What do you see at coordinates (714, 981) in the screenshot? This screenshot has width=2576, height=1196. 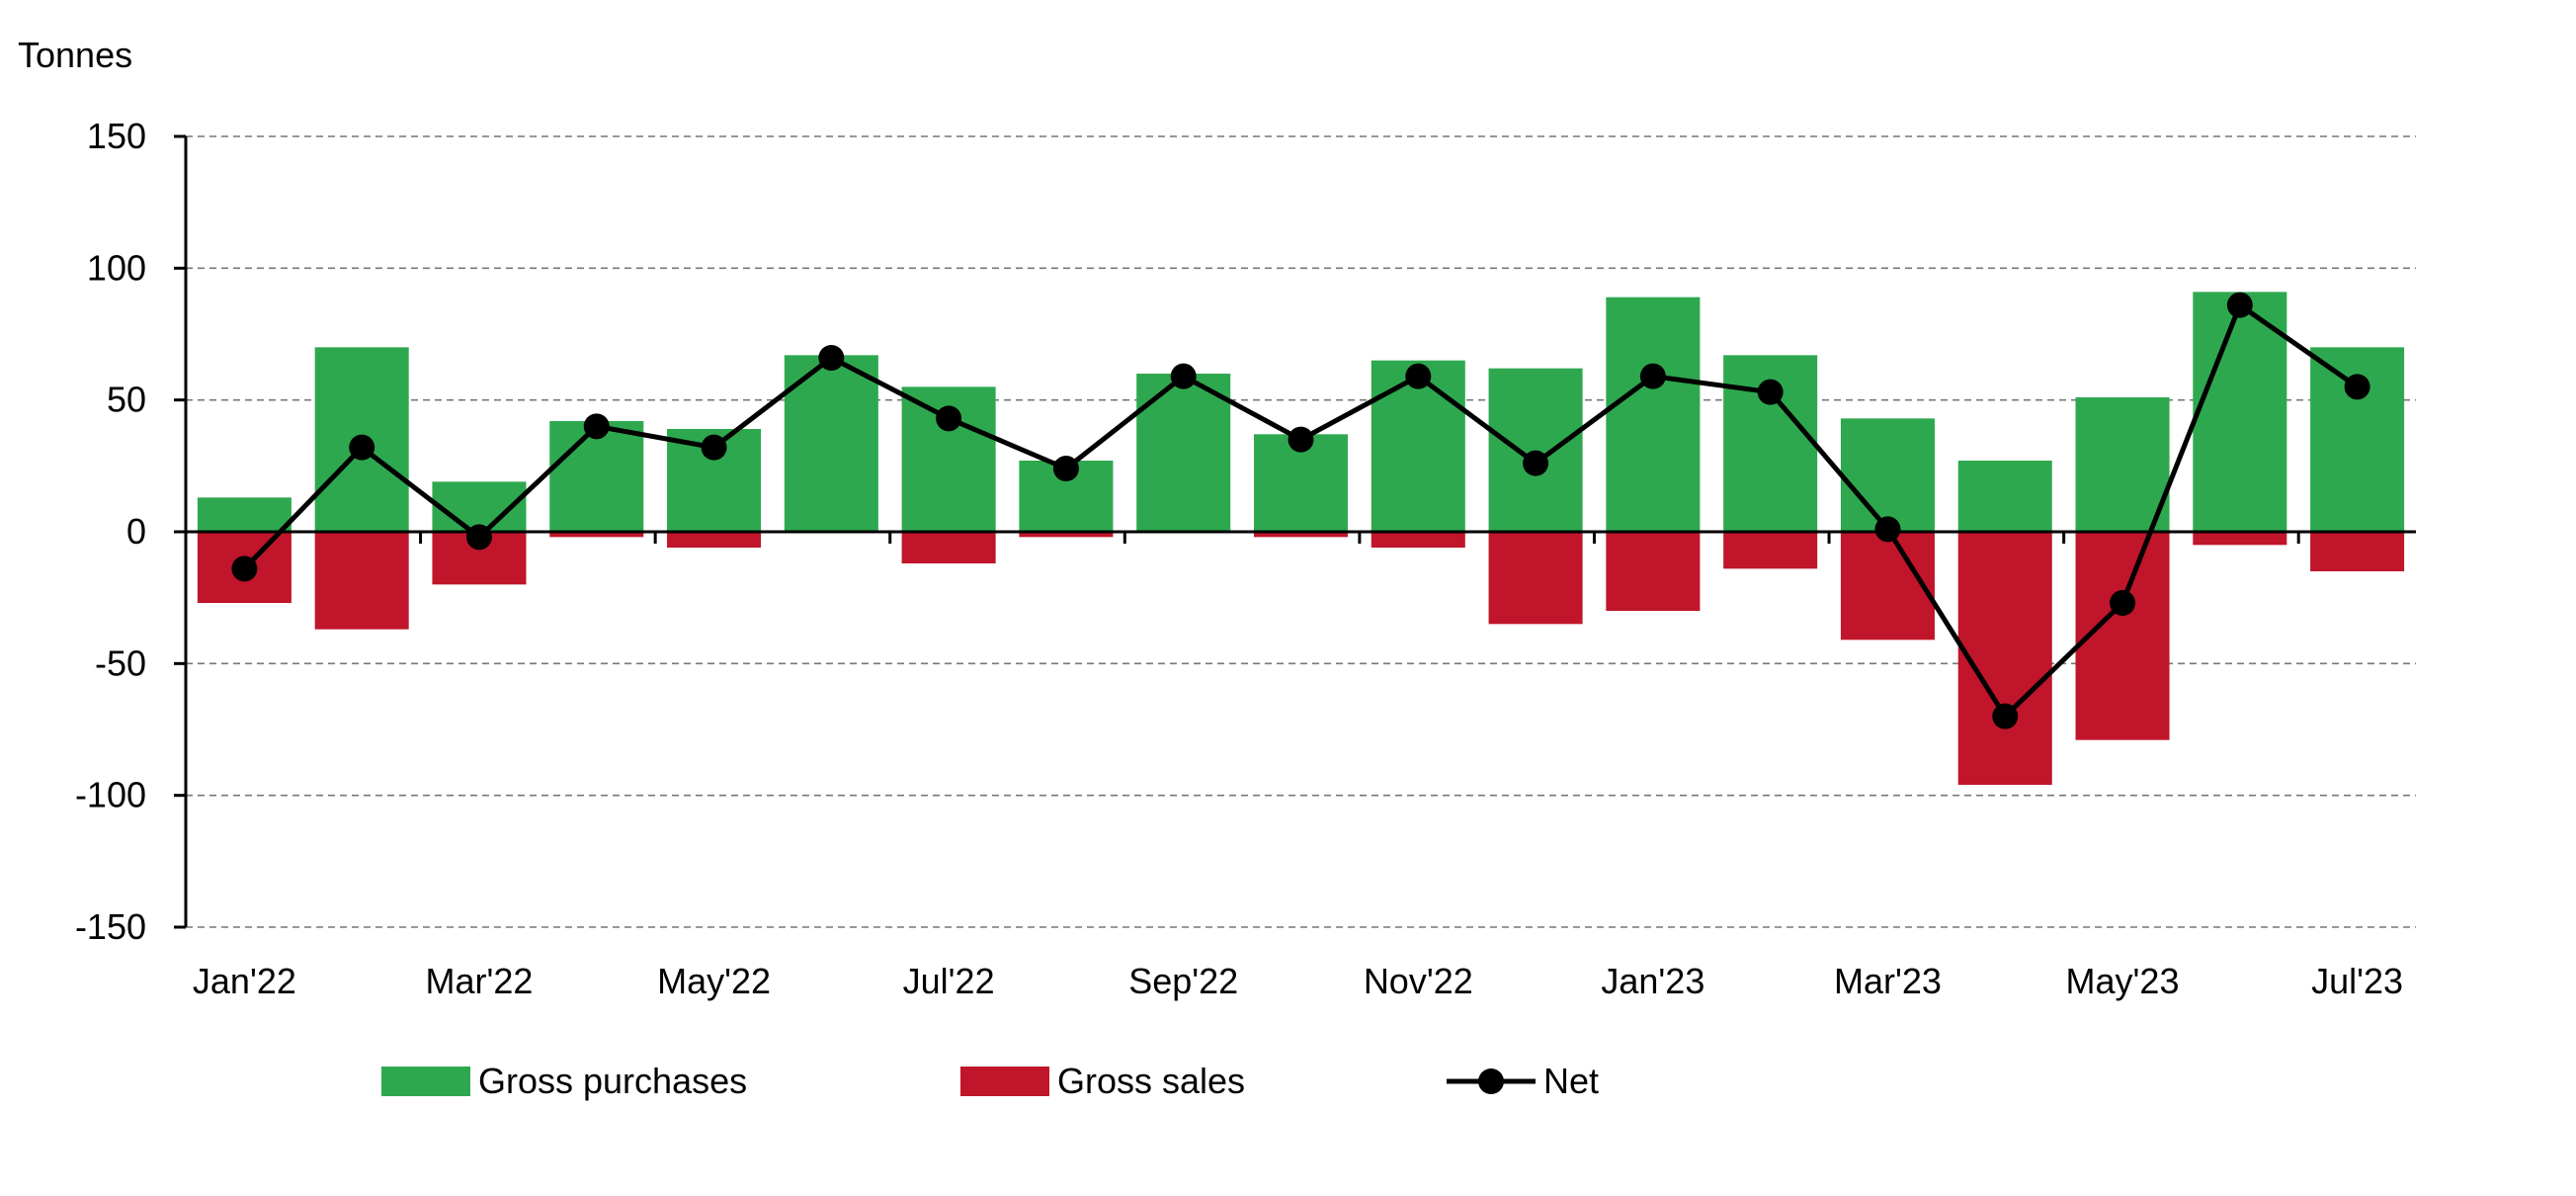 I see `x-tick-label: May'22` at bounding box center [714, 981].